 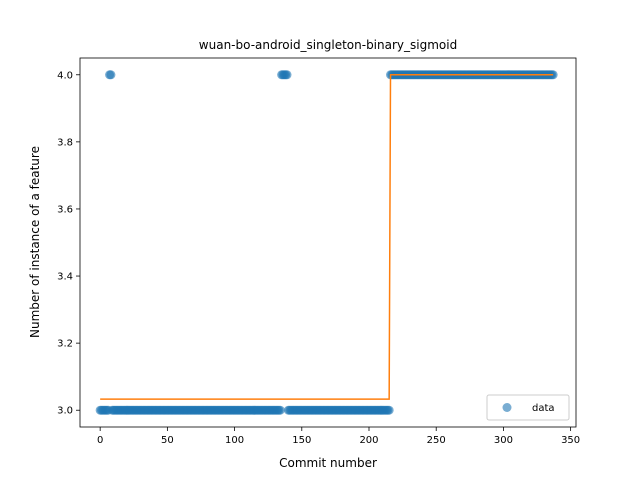 I want to click on x-tick-label: 100, so click(x=234, y=440).